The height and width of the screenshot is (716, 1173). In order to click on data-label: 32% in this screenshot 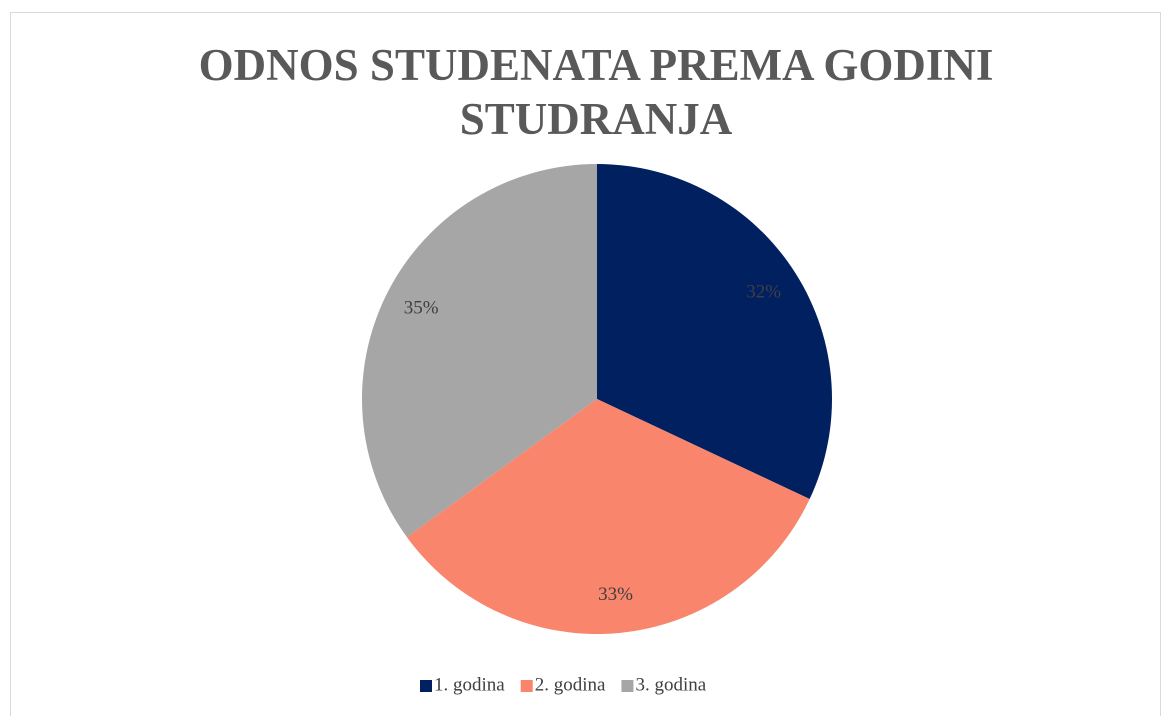, I will do `click(763, 292)`.